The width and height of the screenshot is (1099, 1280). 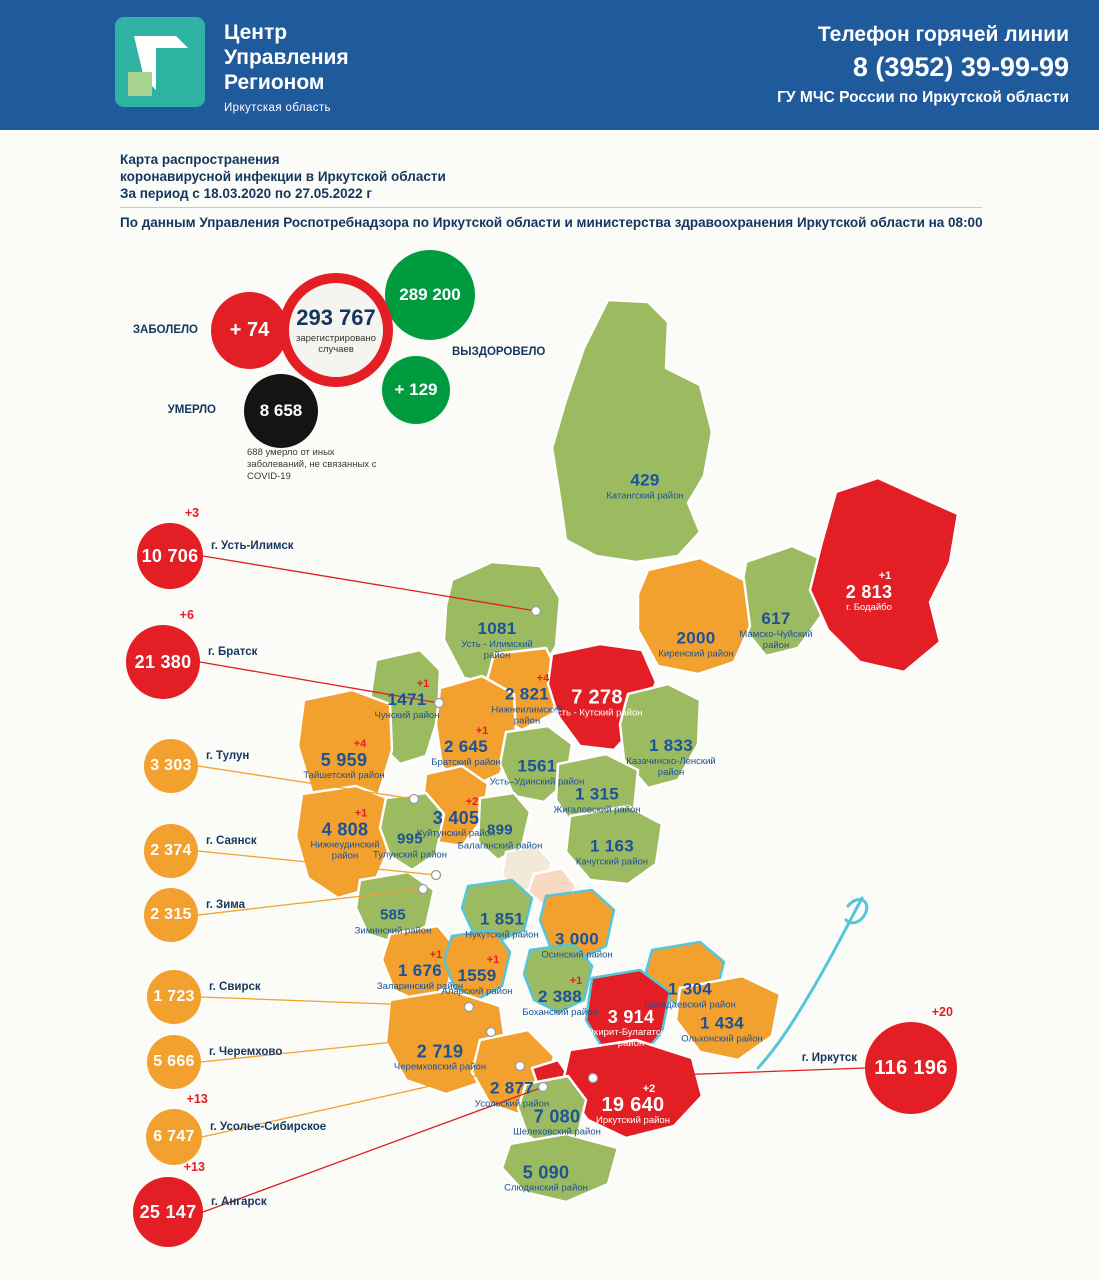 What do you see at coordinates (423, 889) in the screenshot?
I see `city-marker-zima-city` at bounding box center [423, 889].